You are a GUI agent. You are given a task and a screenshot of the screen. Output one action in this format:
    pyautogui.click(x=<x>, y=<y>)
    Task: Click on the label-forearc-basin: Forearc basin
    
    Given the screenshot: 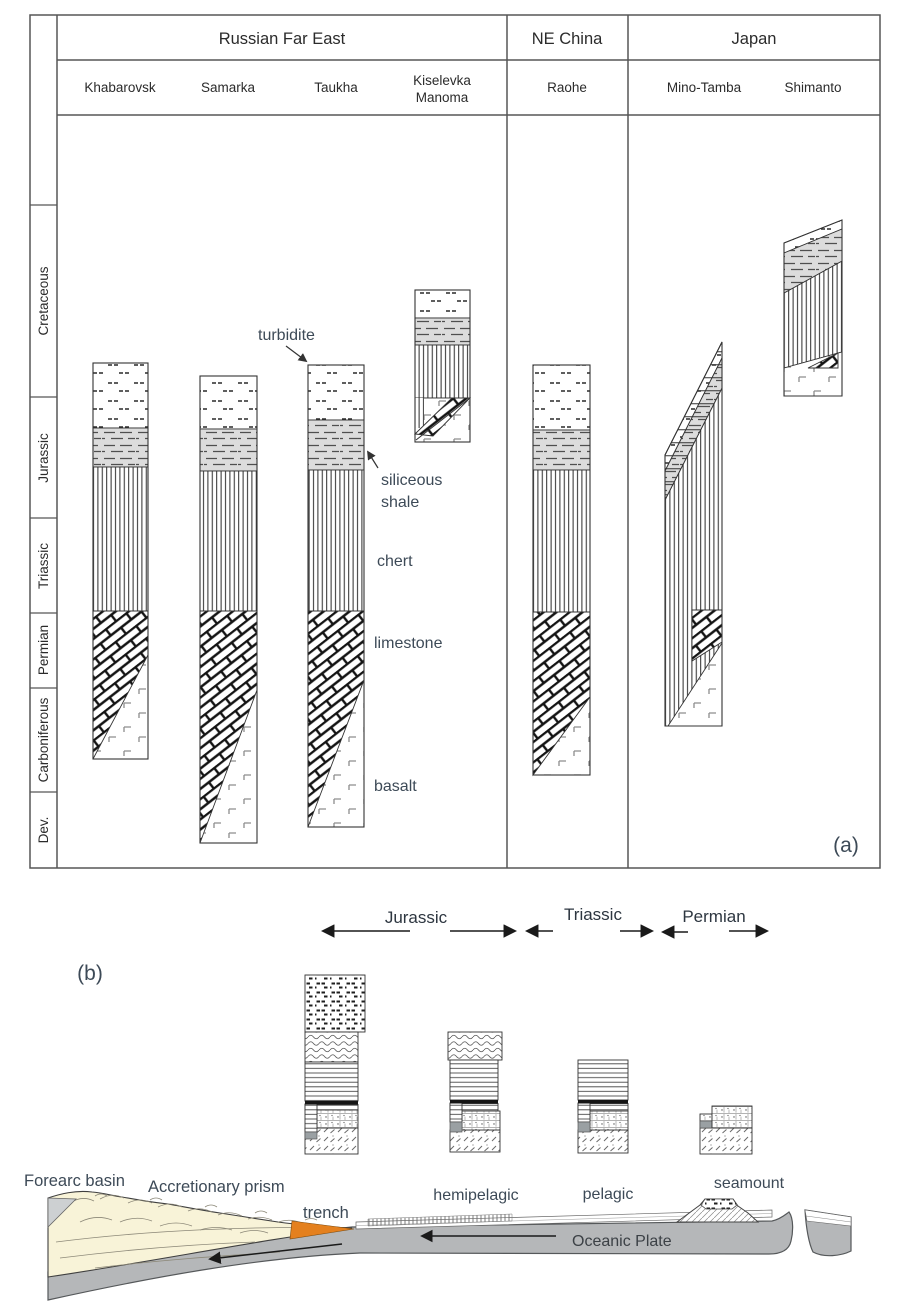 What is the action you would take?
    pyautogui.click(x=74, y=1181)
    